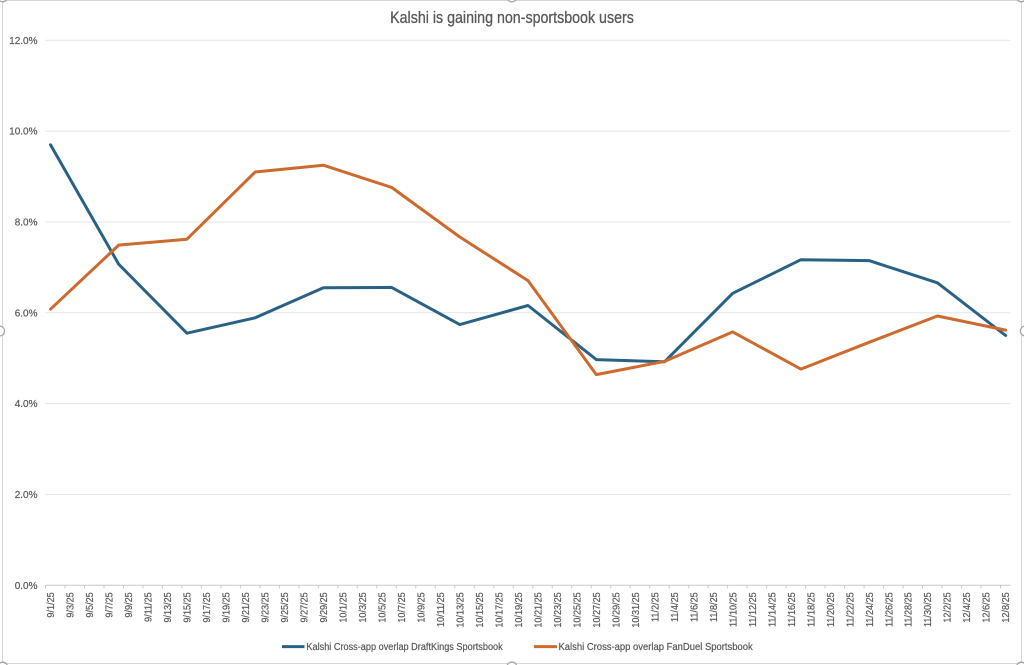  I want to click on svg-text: 10/13/25, so click(461, 609).